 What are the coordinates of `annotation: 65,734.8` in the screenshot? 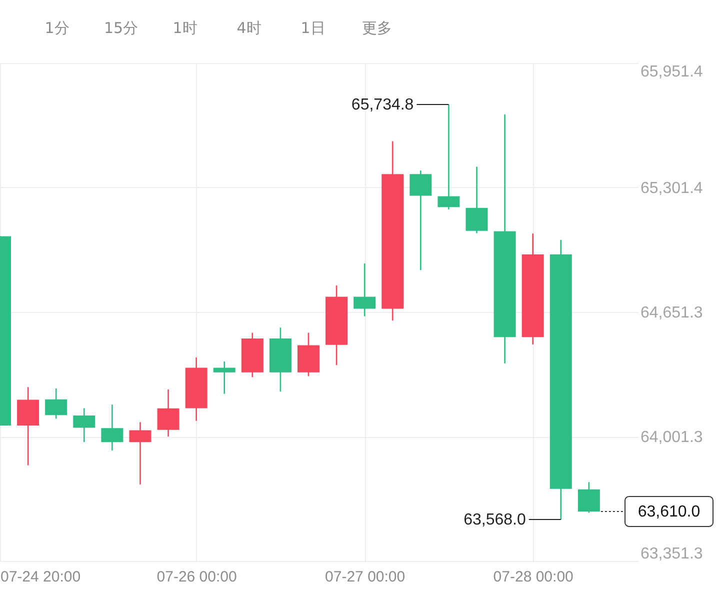 It's located at (382, 105).